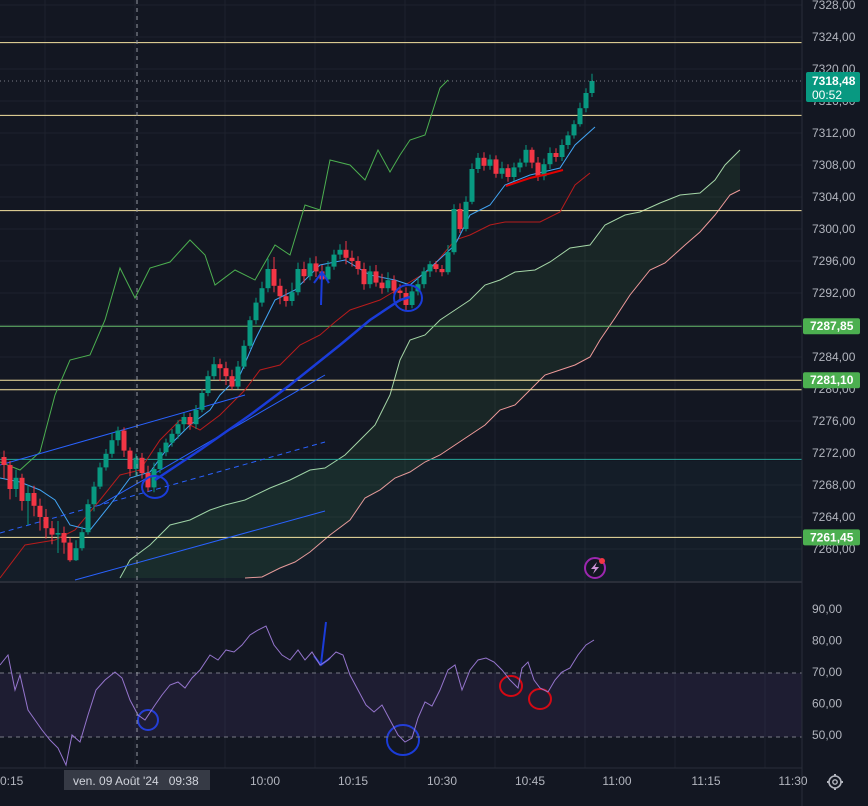 The width and height of the screenshot is (868, 806). What do you see at coordinates (827, 672) in the screenshot?
I see `rsi-axis: 90,00 80,00 70,00 60,00 50,00` at bounding box center [827, 672].